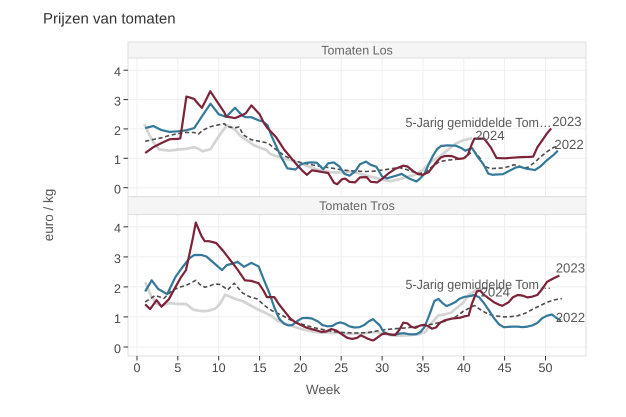  What do you see at coordinates (341, 368) in the screenshot?
I see `svg-text: 25` at bounding box center [341, 368].